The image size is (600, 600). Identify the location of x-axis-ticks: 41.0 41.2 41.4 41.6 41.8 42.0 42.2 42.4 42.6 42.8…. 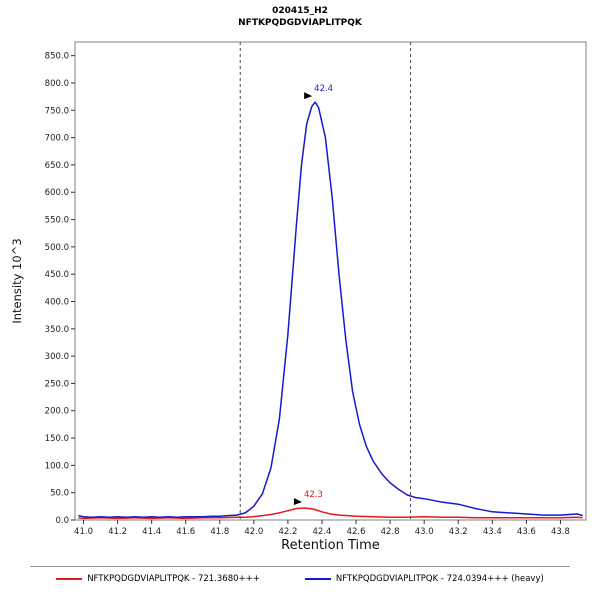
(322, 528).